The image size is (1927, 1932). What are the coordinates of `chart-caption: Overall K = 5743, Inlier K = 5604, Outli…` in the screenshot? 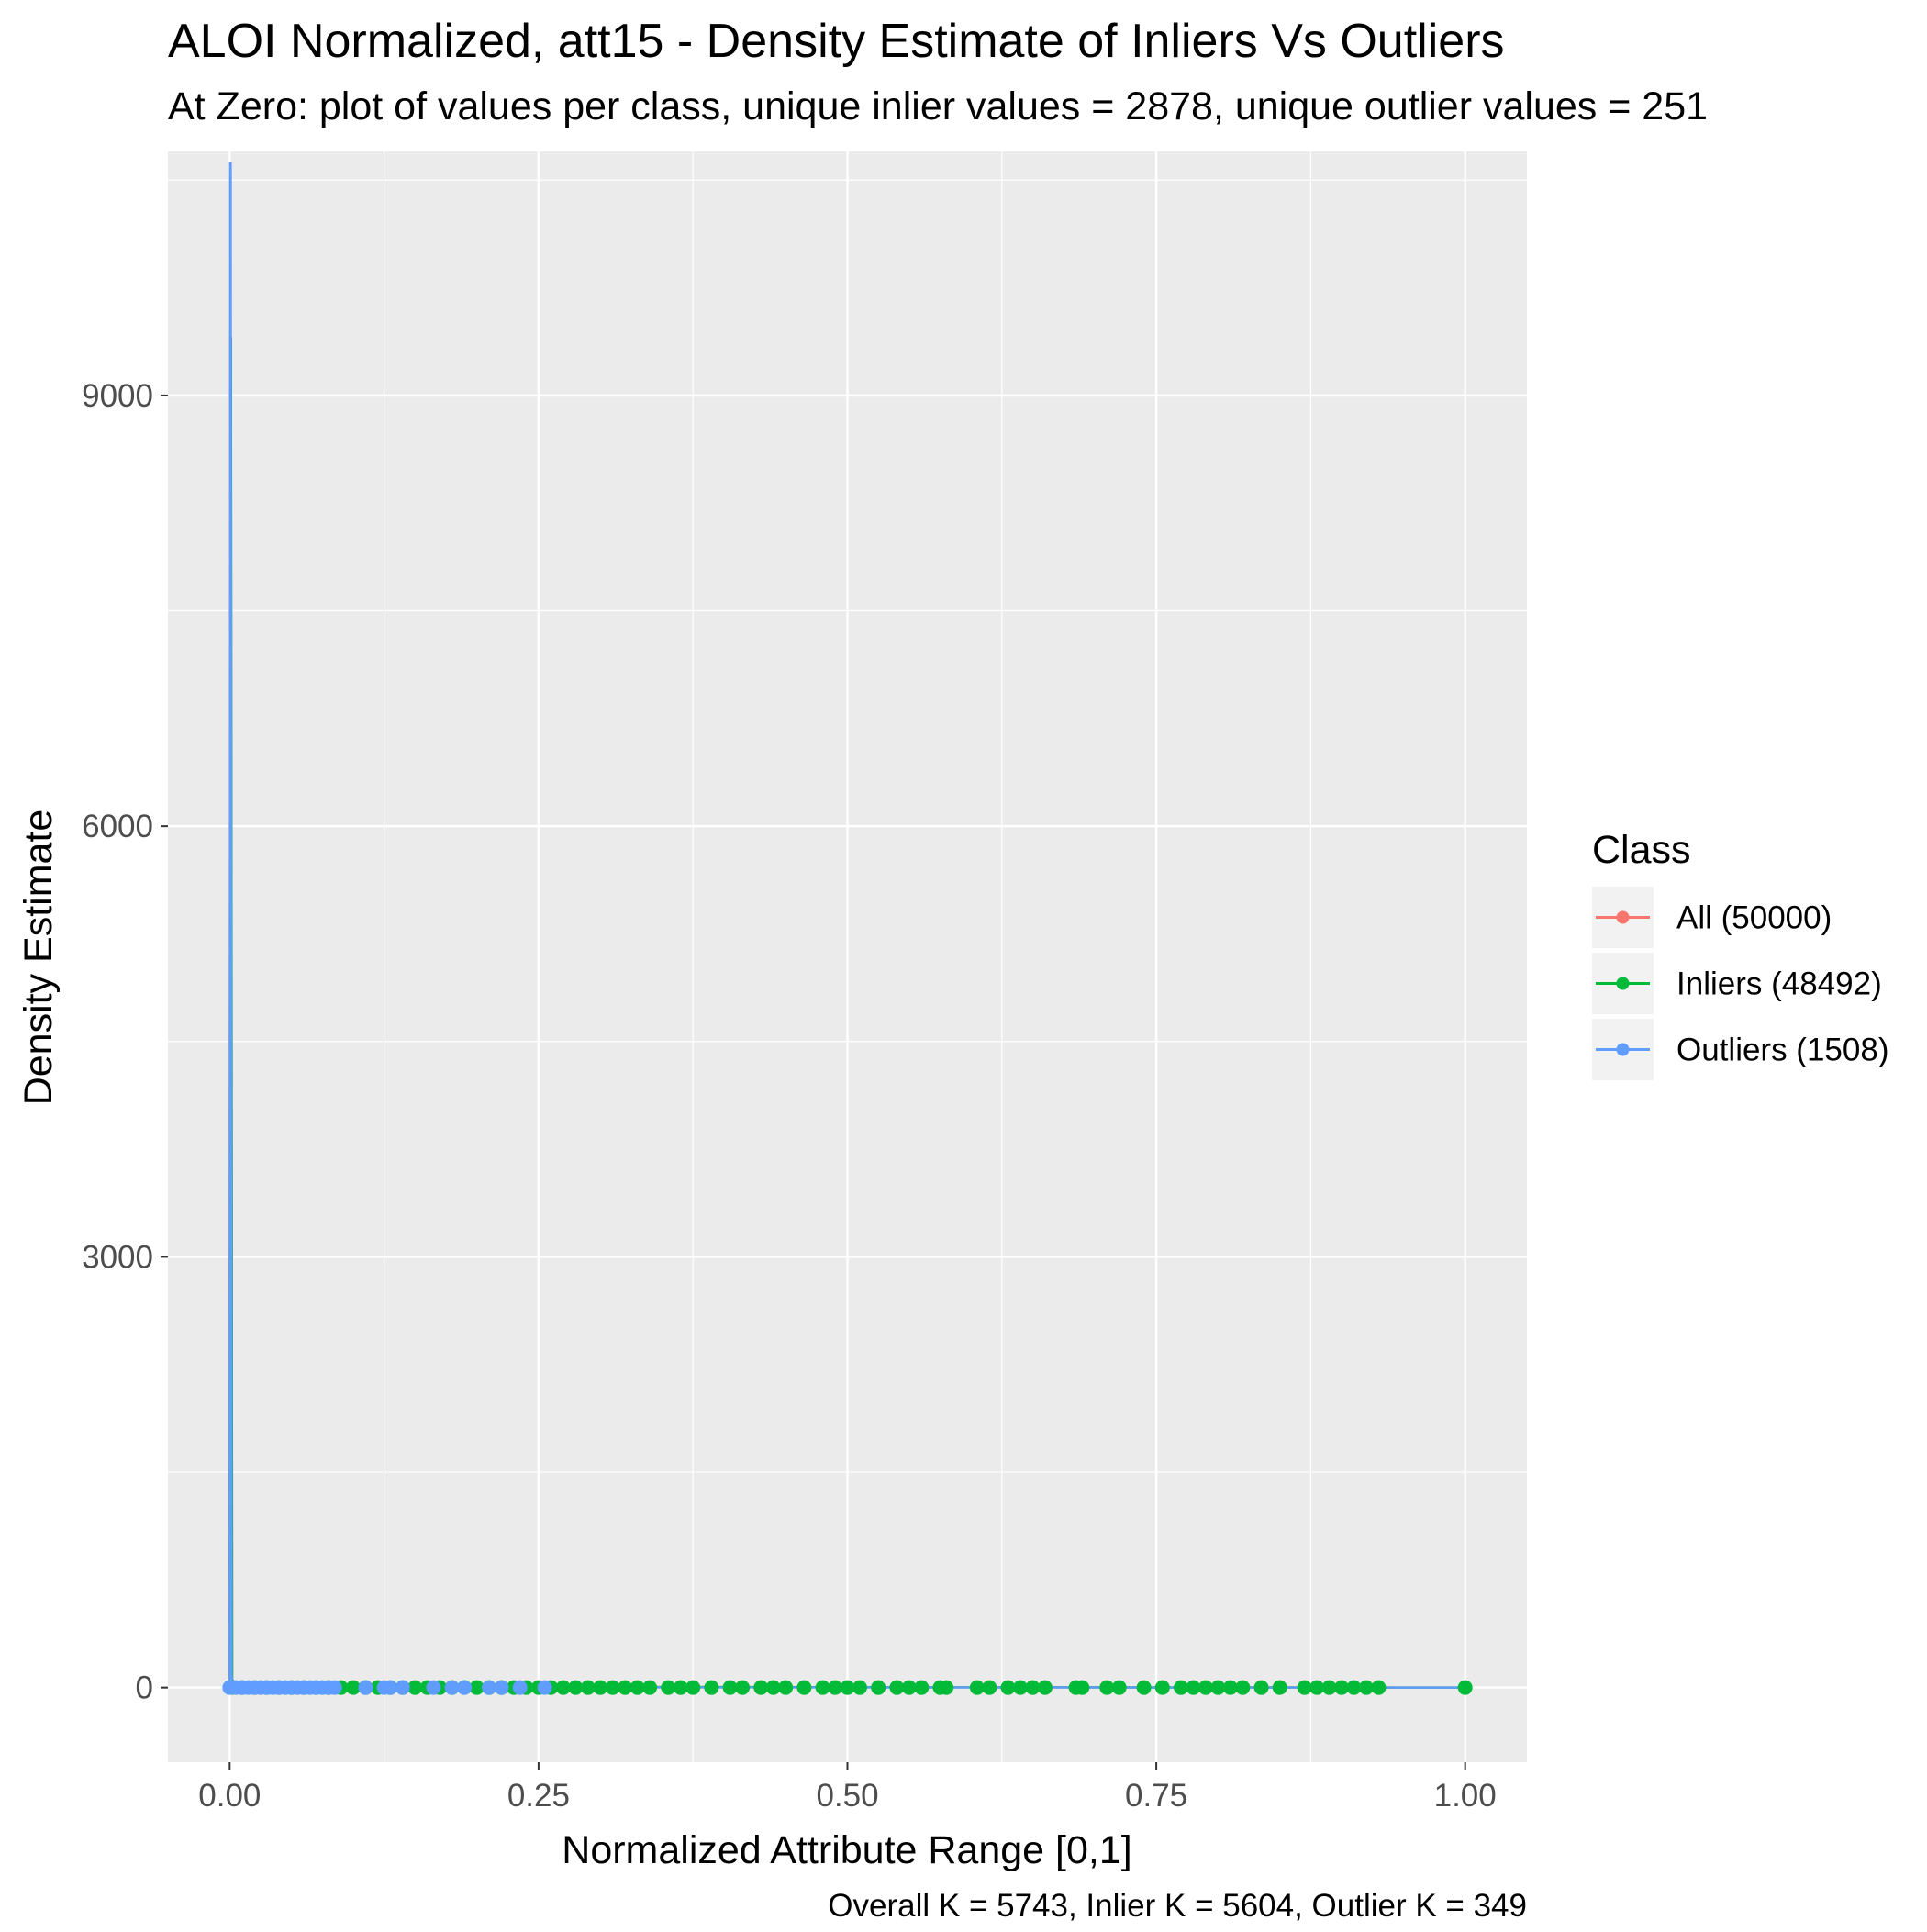 It's located at (1177, 1906).